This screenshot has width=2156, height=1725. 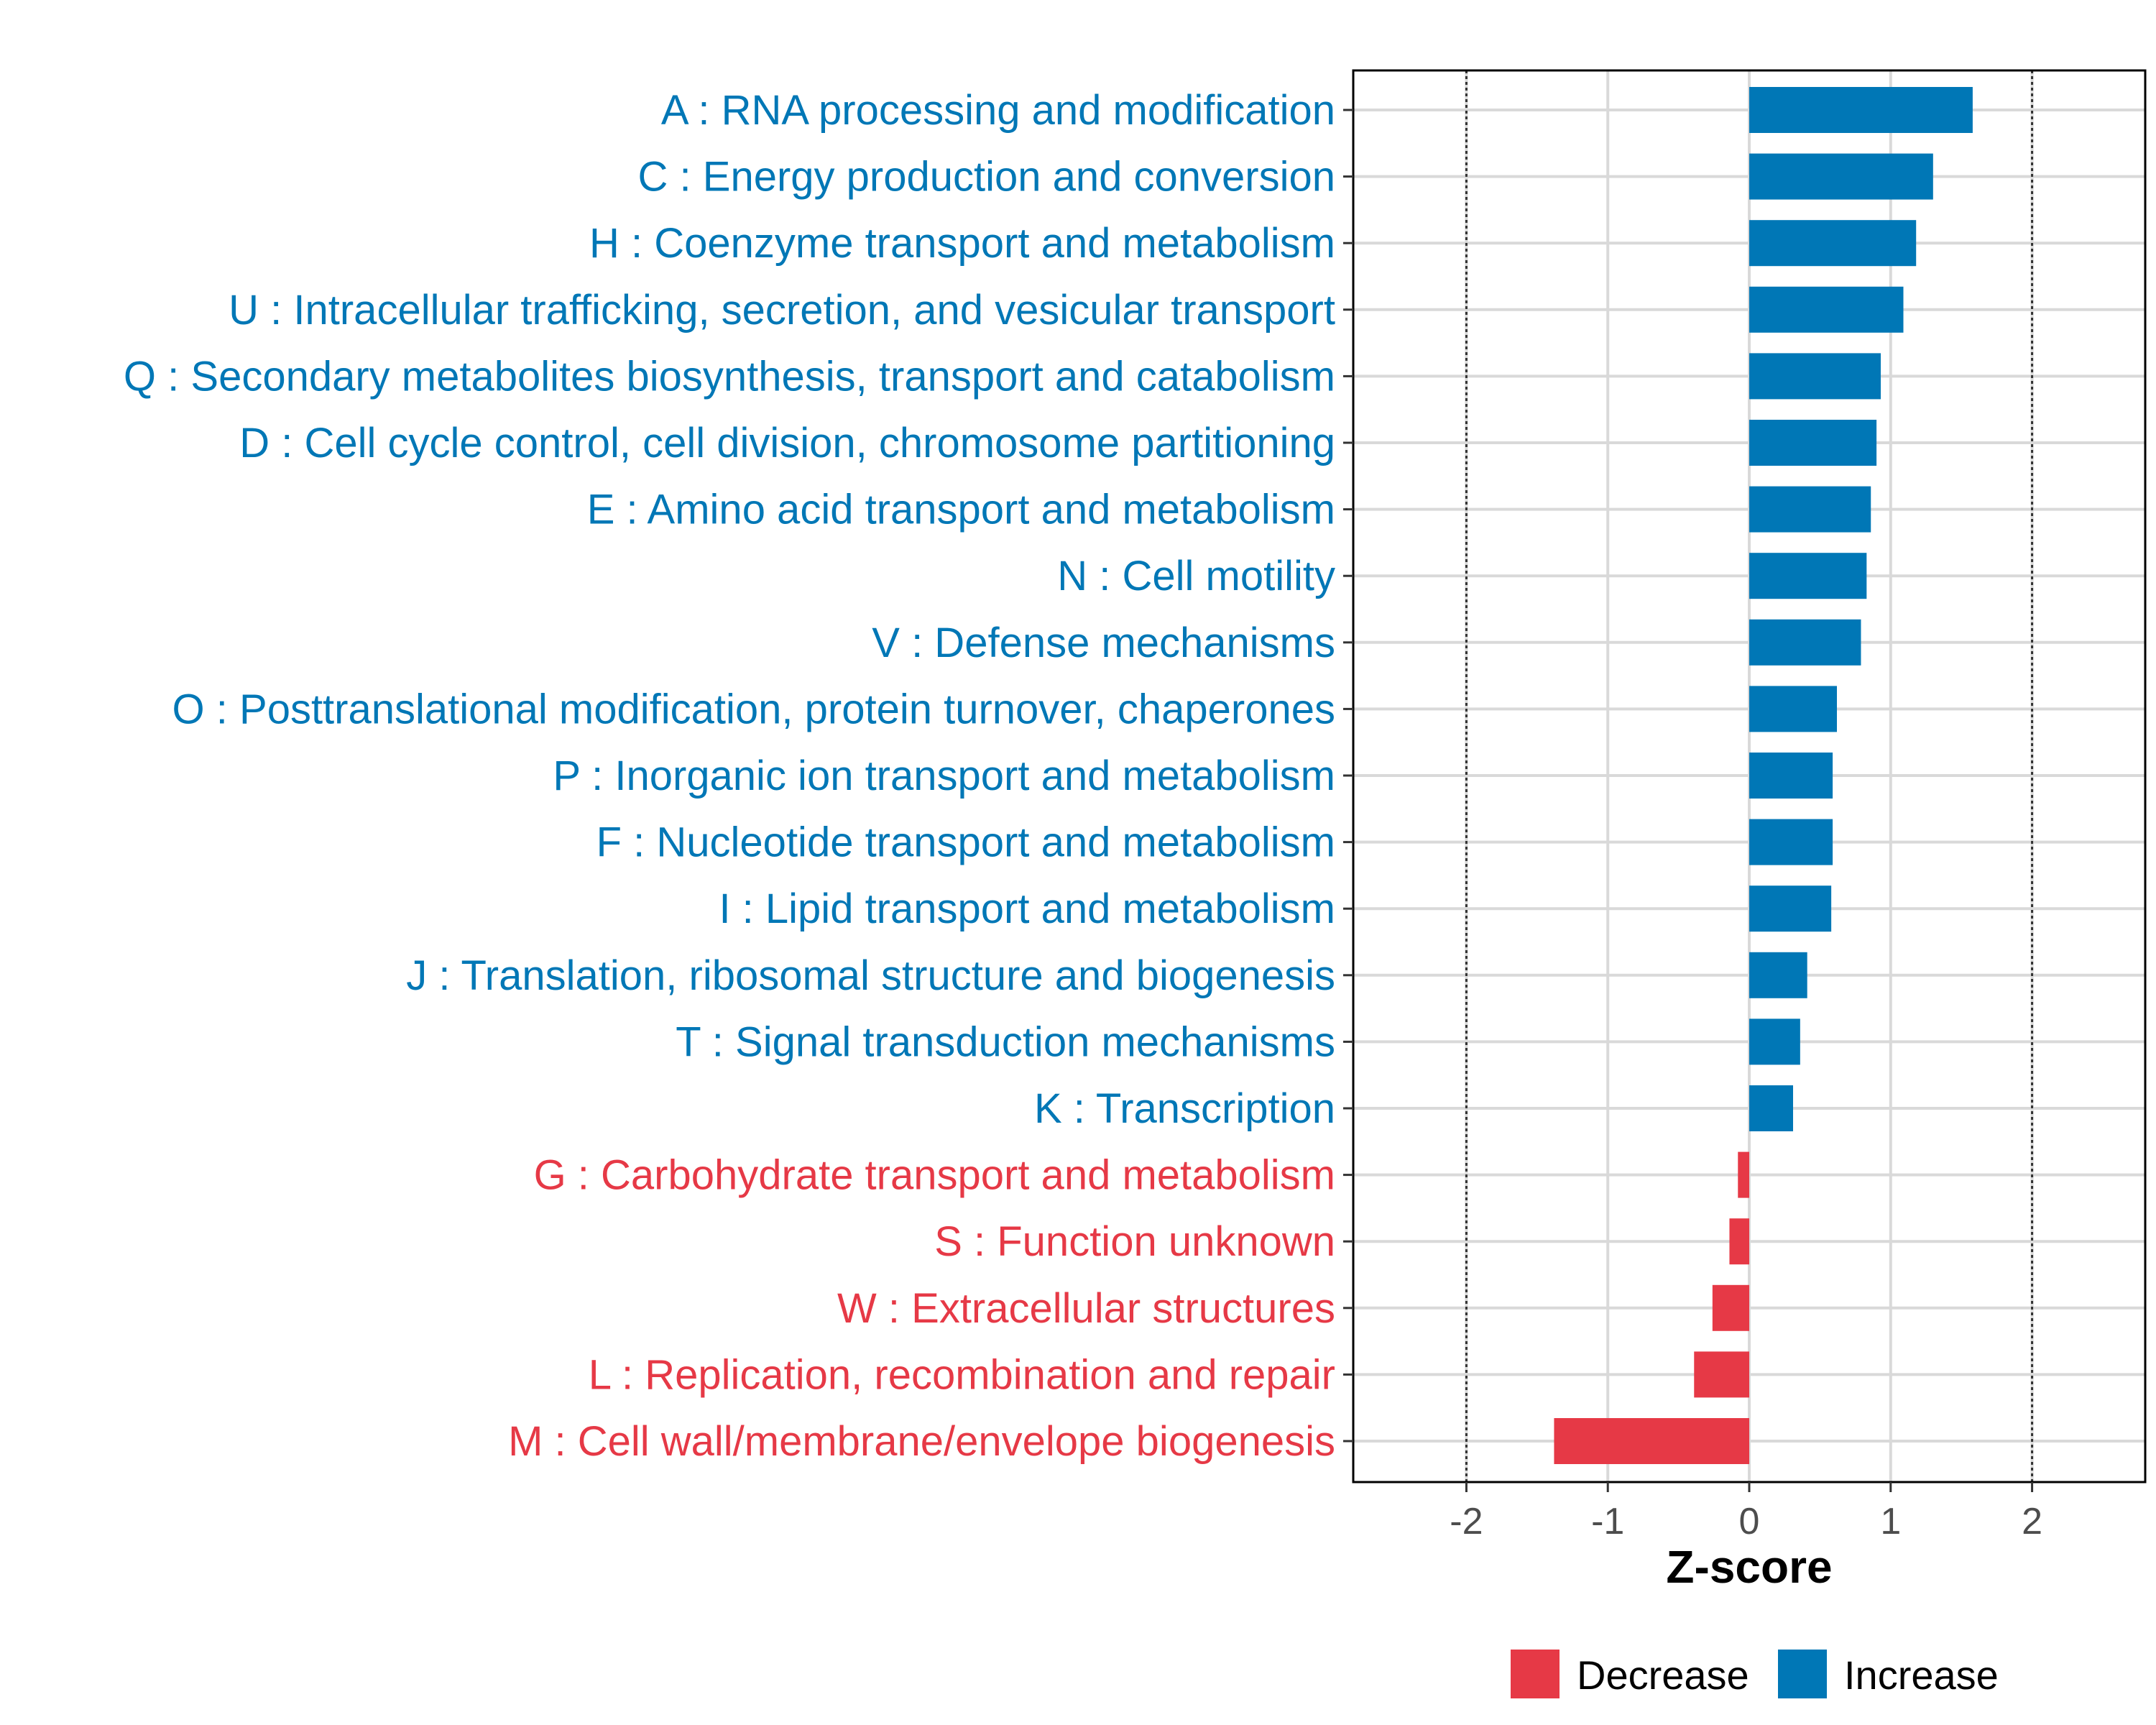 What do you see at coordinates (1663, 1675) in the screenshot?
I see `legend-label: Decrease` at bounding box center [1663, 1675].